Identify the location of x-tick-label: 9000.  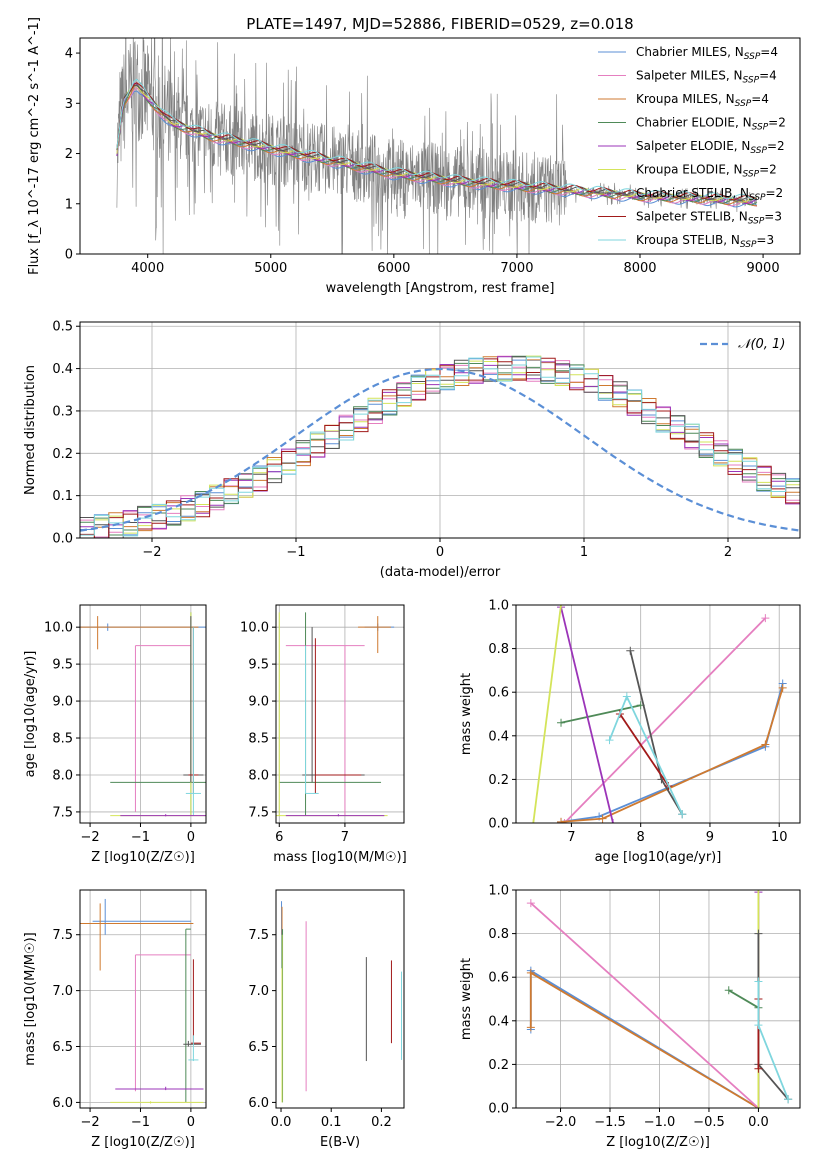
(763, 268).